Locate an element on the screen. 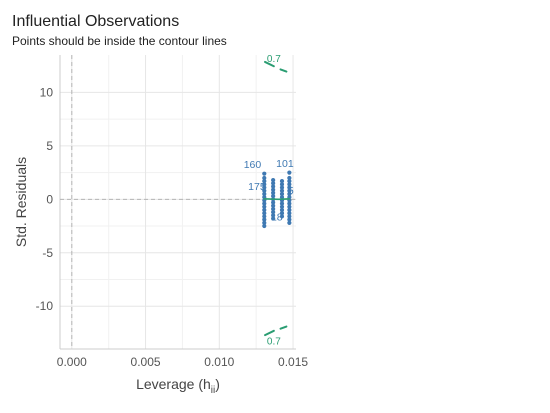 This screenshot has width=550, height=413. x-axis-label-subscript: ii is located at coordinates (213, 390).